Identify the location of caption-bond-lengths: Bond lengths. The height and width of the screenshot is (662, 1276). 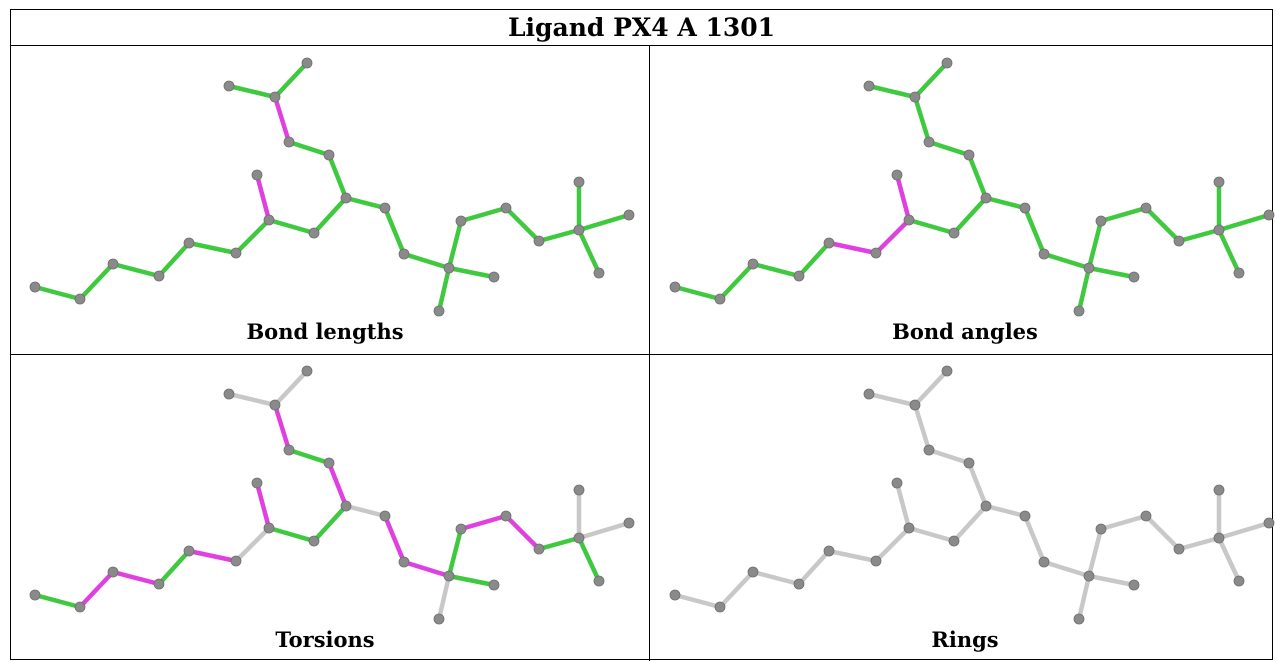
(325, 331).